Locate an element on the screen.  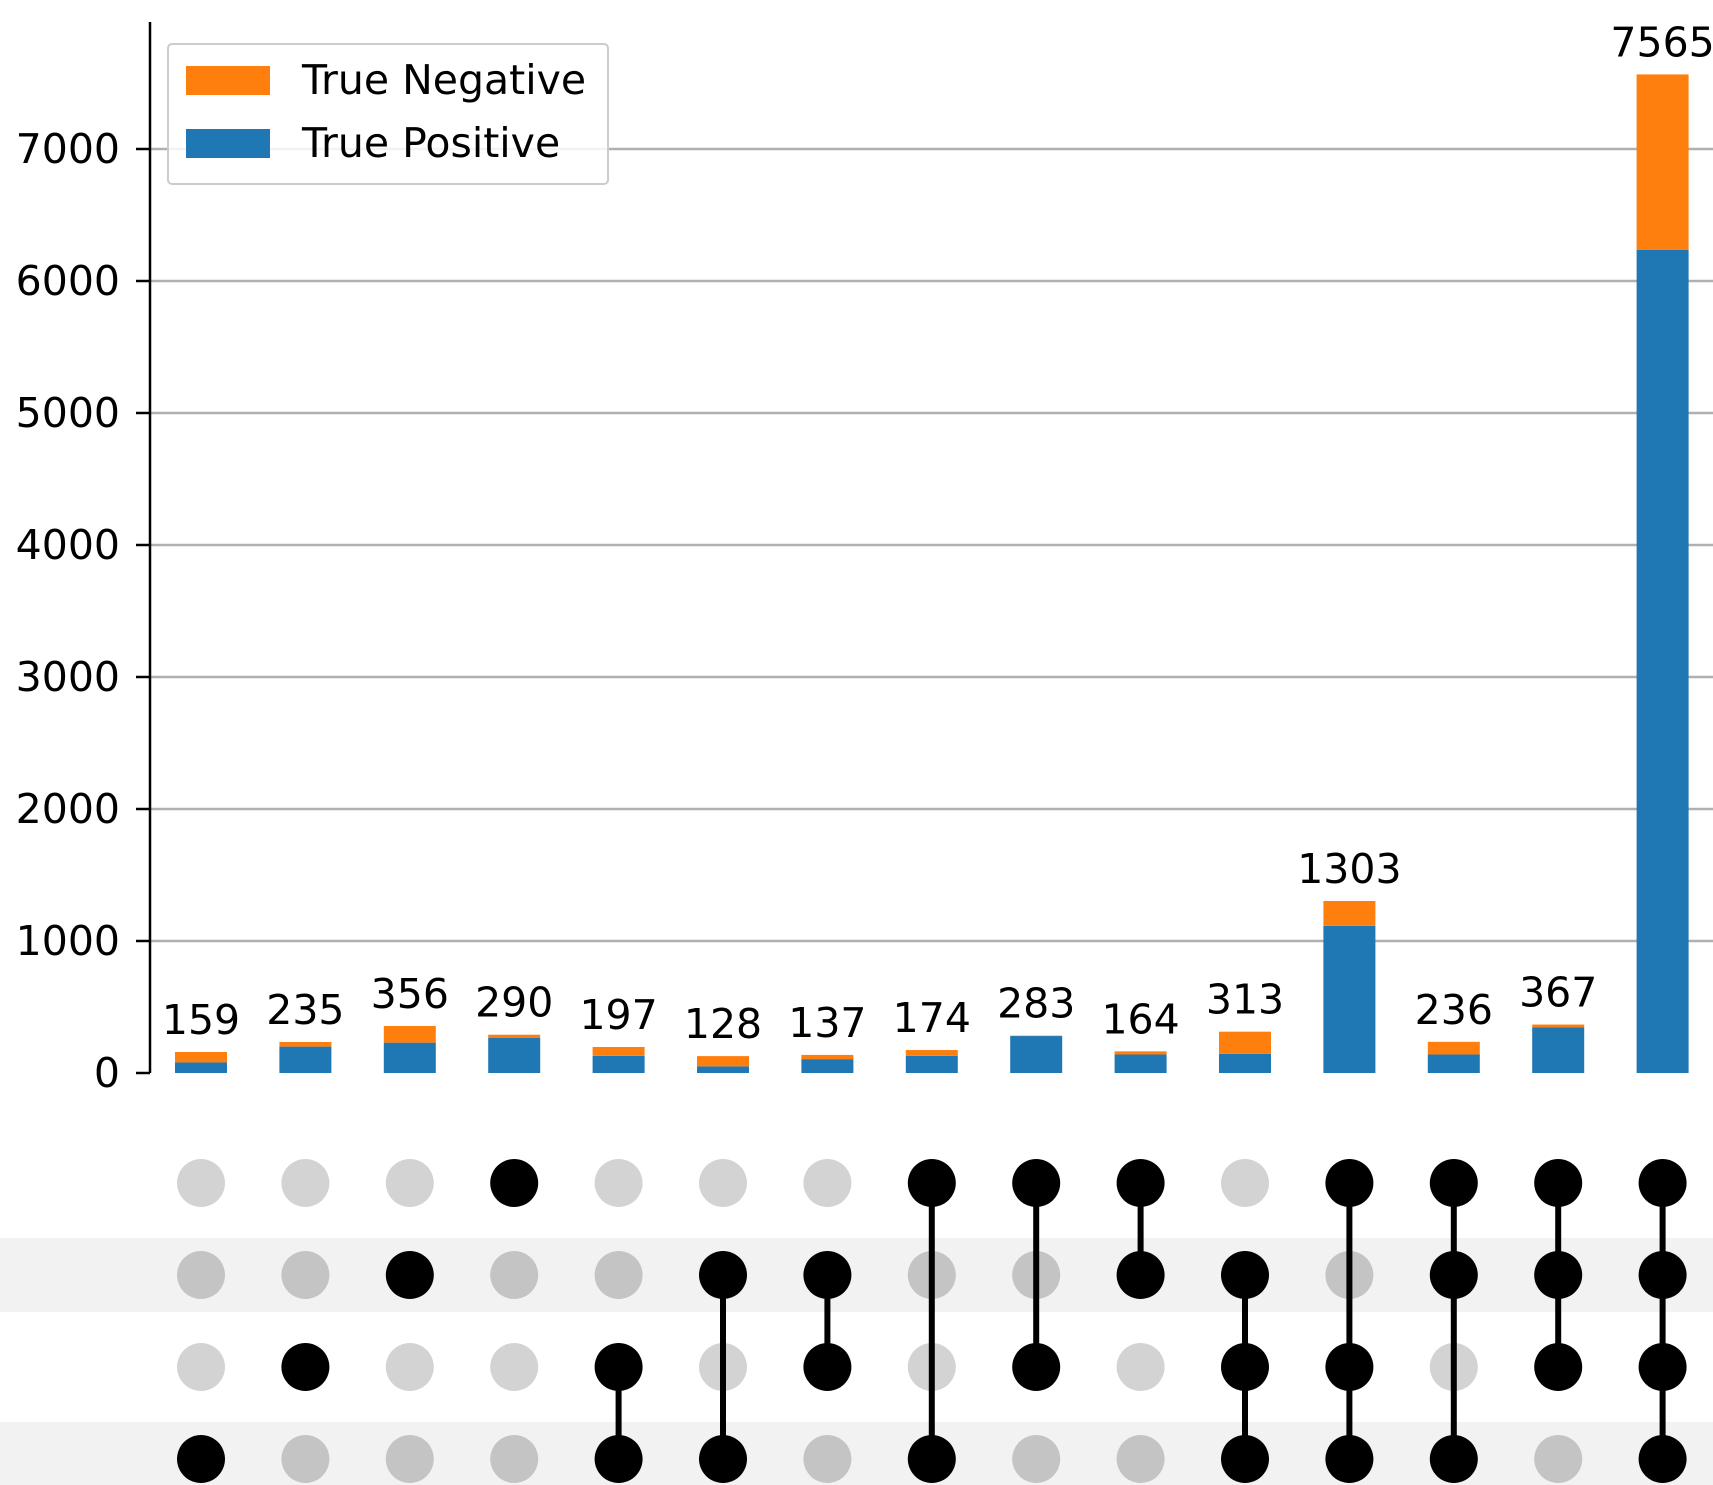
matrix-dot-inactive-c4-r0 is located at coordinates (618, 1183).